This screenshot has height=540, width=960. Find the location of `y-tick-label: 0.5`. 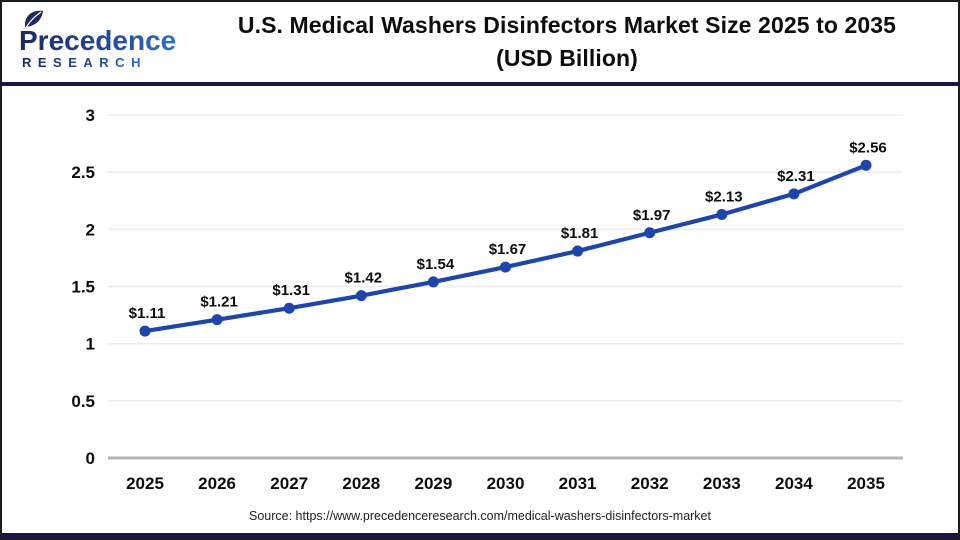

y-tick-label: 0.5 is located at coordinates (83, 401).